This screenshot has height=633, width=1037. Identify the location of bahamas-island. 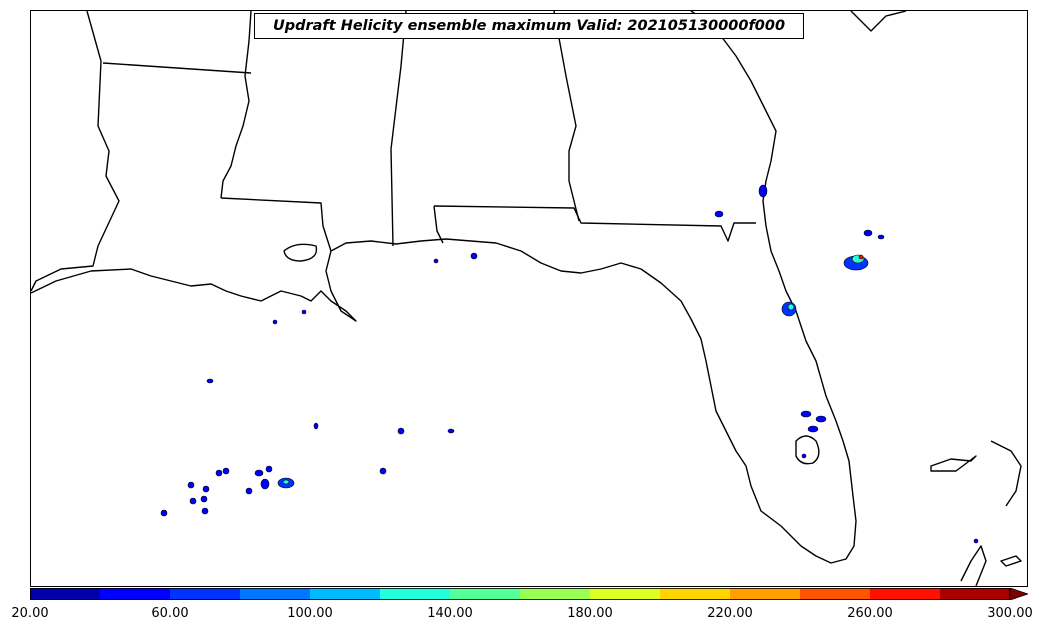
(1006, 473).